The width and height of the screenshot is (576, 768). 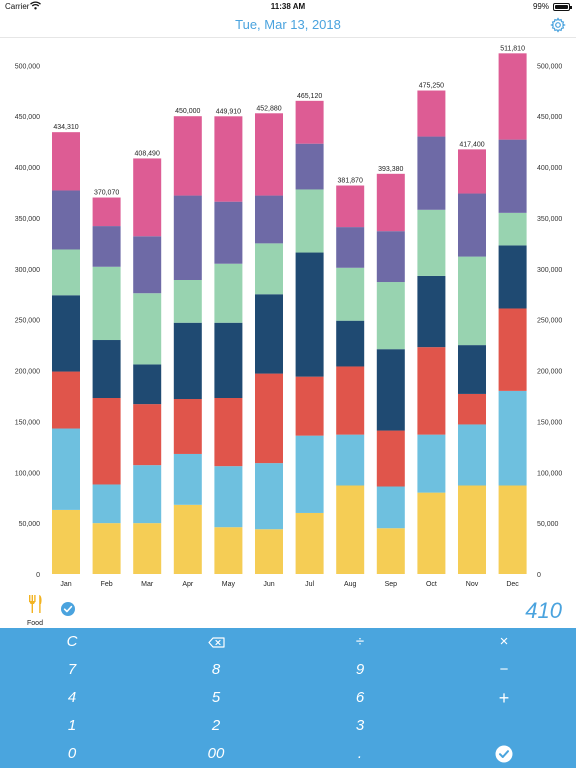 I want to click on y-tick-label-right: 0, so click(x=539, y=575).